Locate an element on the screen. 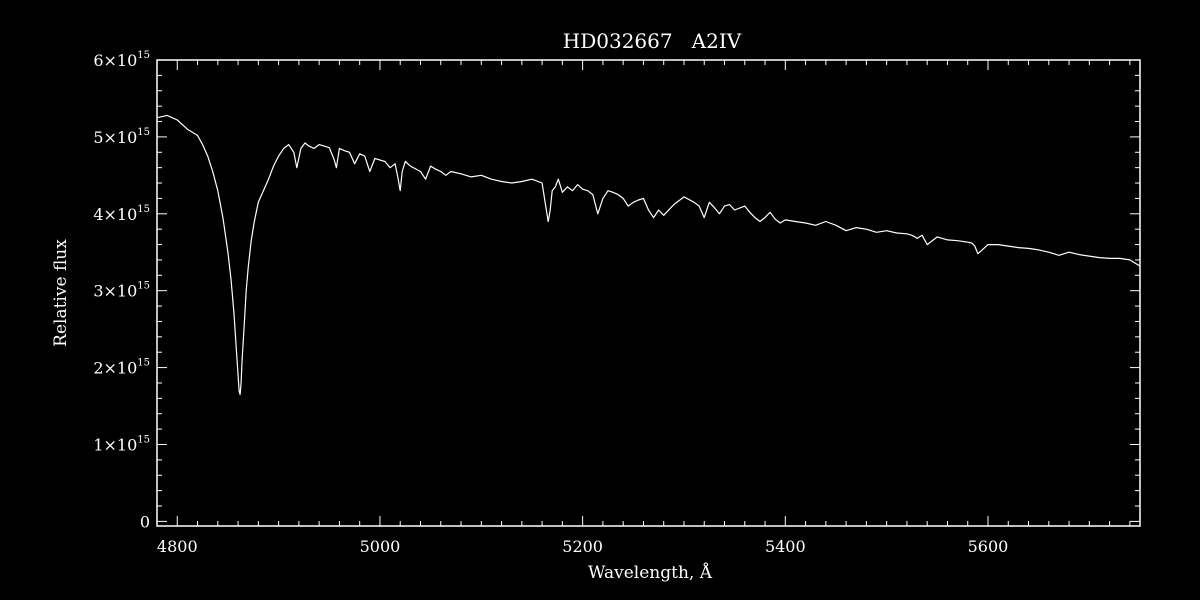 This screenshot has width=1200, height=600. x-tick-label: 5600 is located at coordinates (988, 546).